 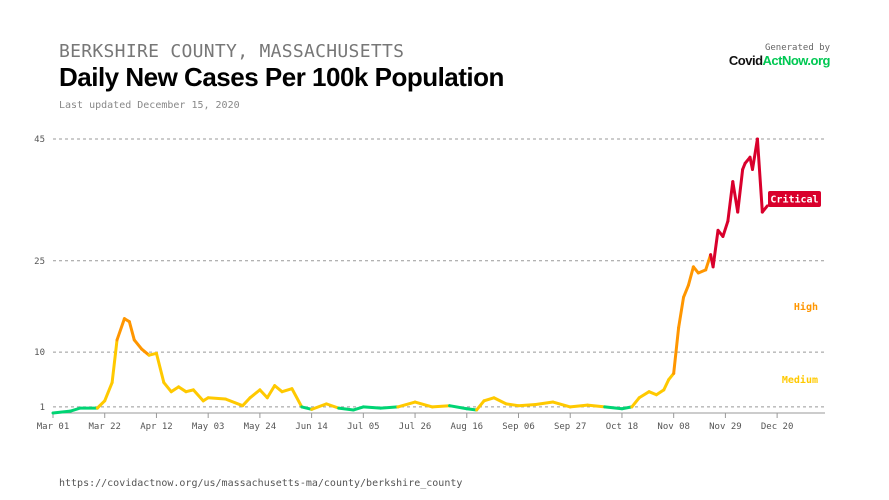 I want to click on x-tick-label: Sep 27, so click(x=570, y=427).